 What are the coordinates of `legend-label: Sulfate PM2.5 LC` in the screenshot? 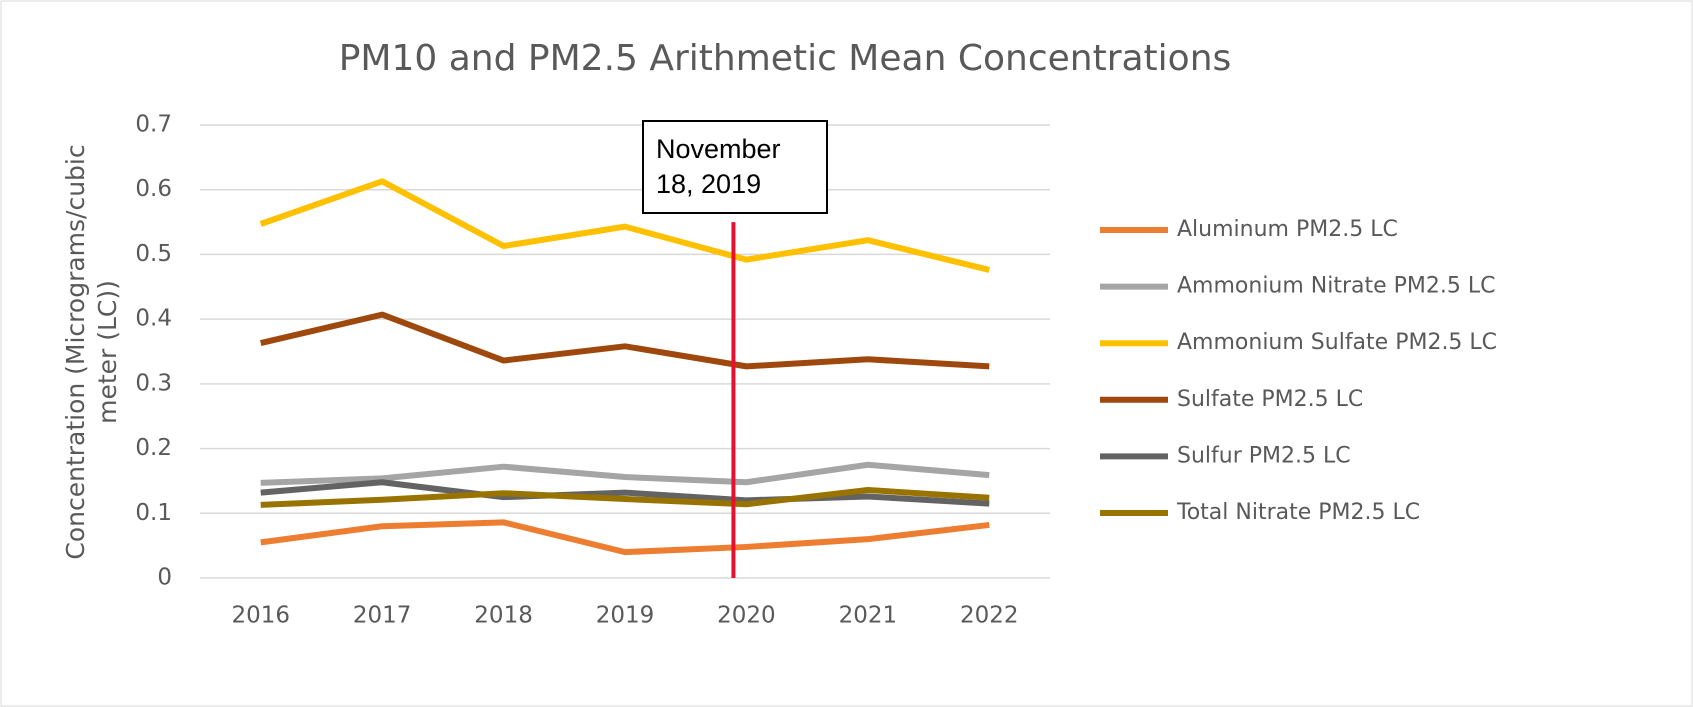 It's located at (1270, 399).